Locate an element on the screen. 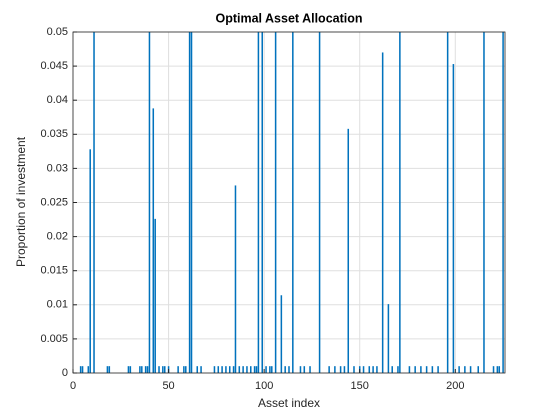 The image size is (560, 420). y-tick-label: 0.045 is located at coordinates (54, 66).